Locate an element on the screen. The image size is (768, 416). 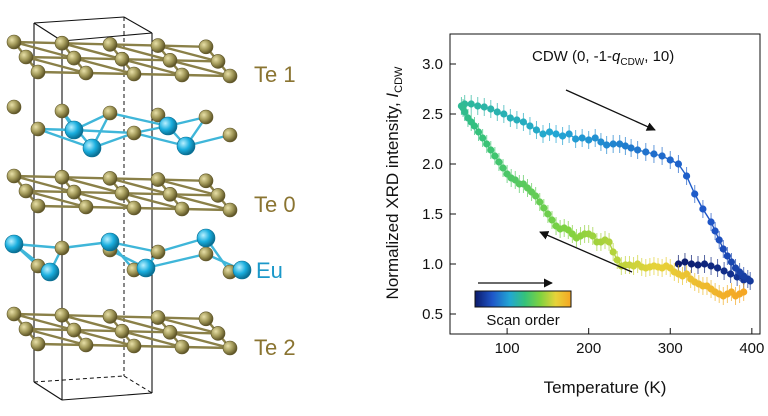
label-eu: Eu is located at coordinates (269, 270).